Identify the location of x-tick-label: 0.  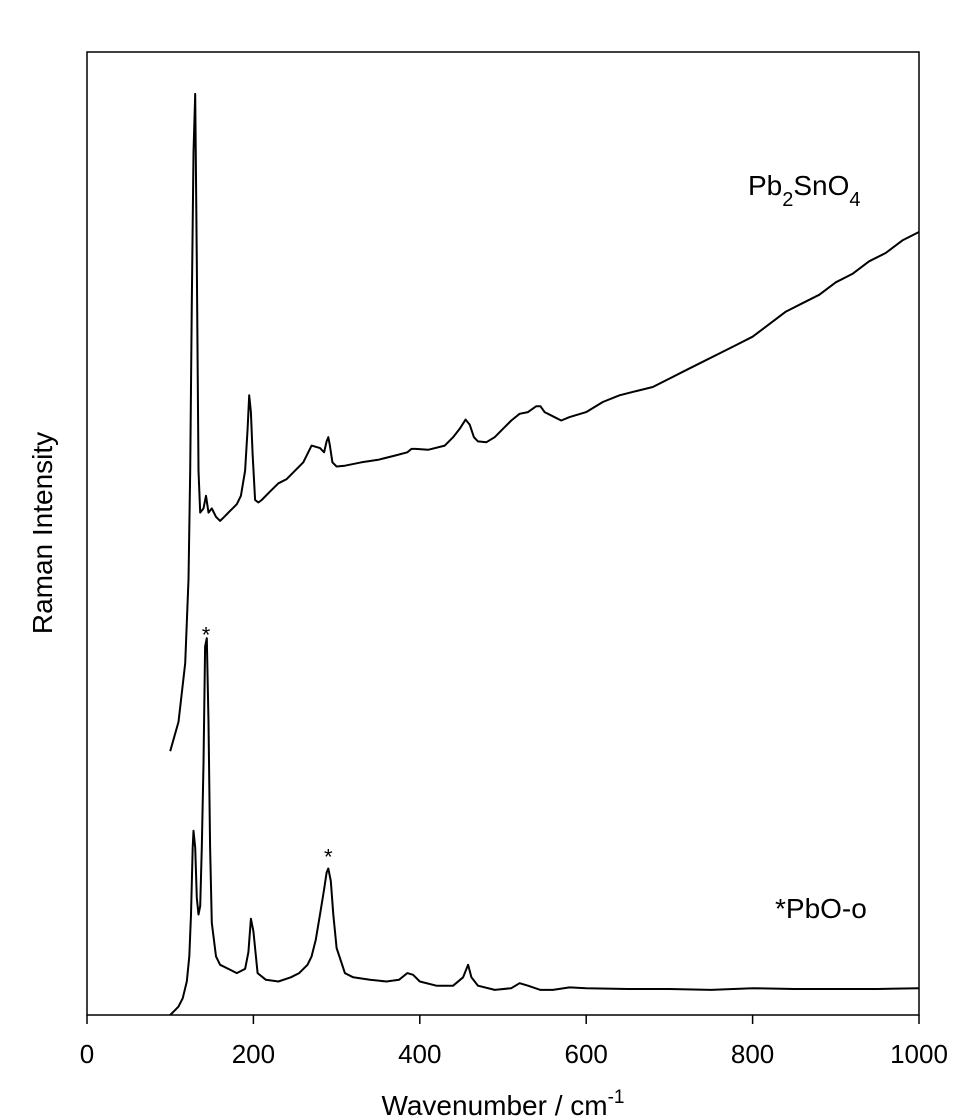
(87, 1054).